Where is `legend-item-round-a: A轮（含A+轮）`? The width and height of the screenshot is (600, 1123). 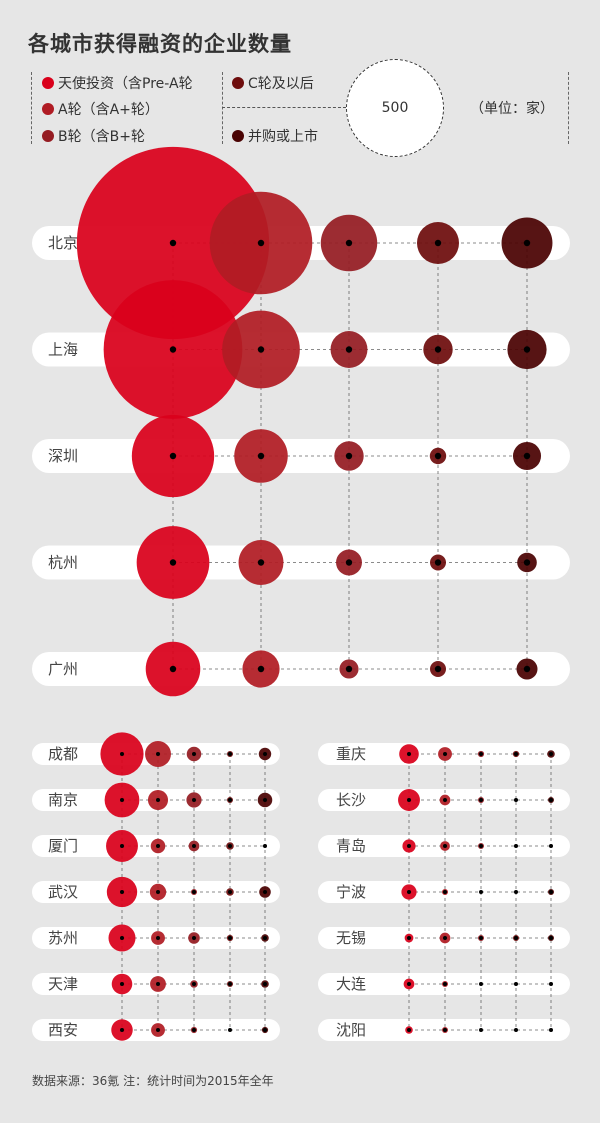
legend-item-round-a: A轮（含A+轮） is located at coordinates (100, 109).